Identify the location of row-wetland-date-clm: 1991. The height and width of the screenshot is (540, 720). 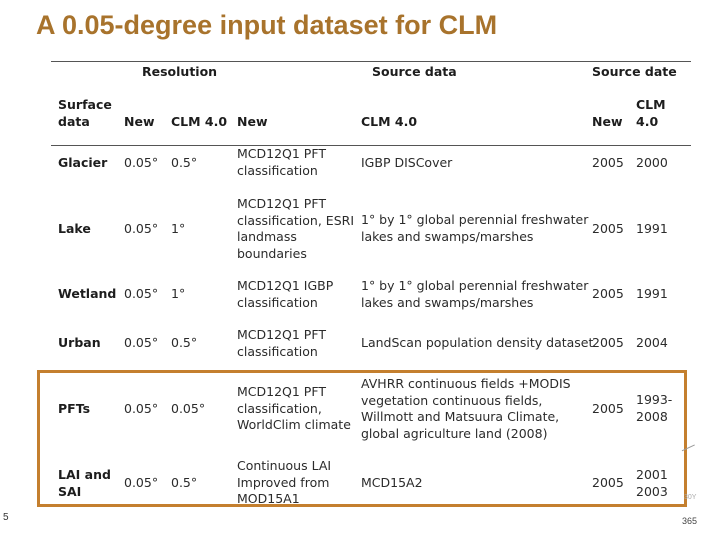
(652, 293).